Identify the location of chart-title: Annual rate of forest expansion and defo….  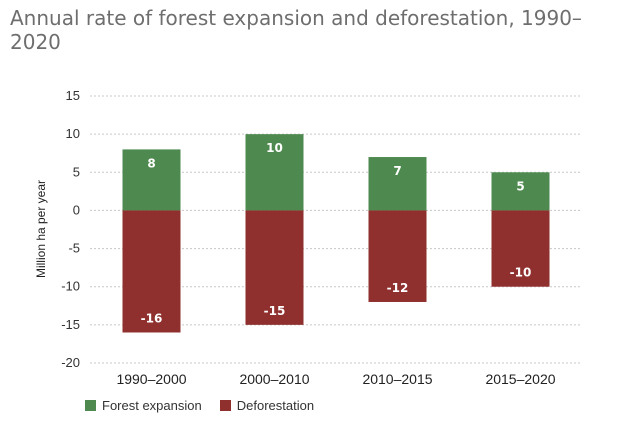
(296, 30).